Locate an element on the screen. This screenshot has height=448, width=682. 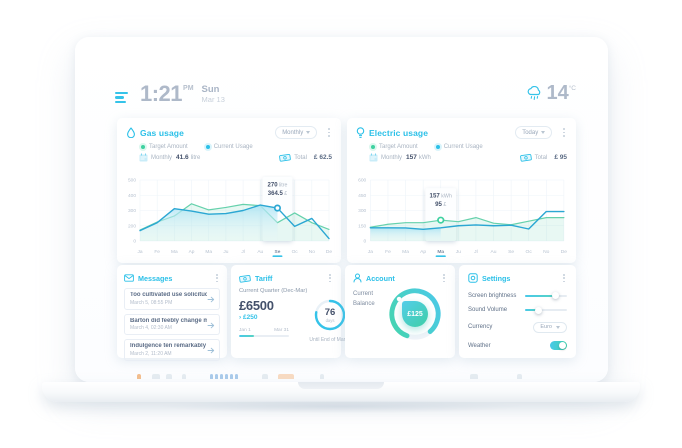
card-title: Electric usage is located at coordinates (399, 132).